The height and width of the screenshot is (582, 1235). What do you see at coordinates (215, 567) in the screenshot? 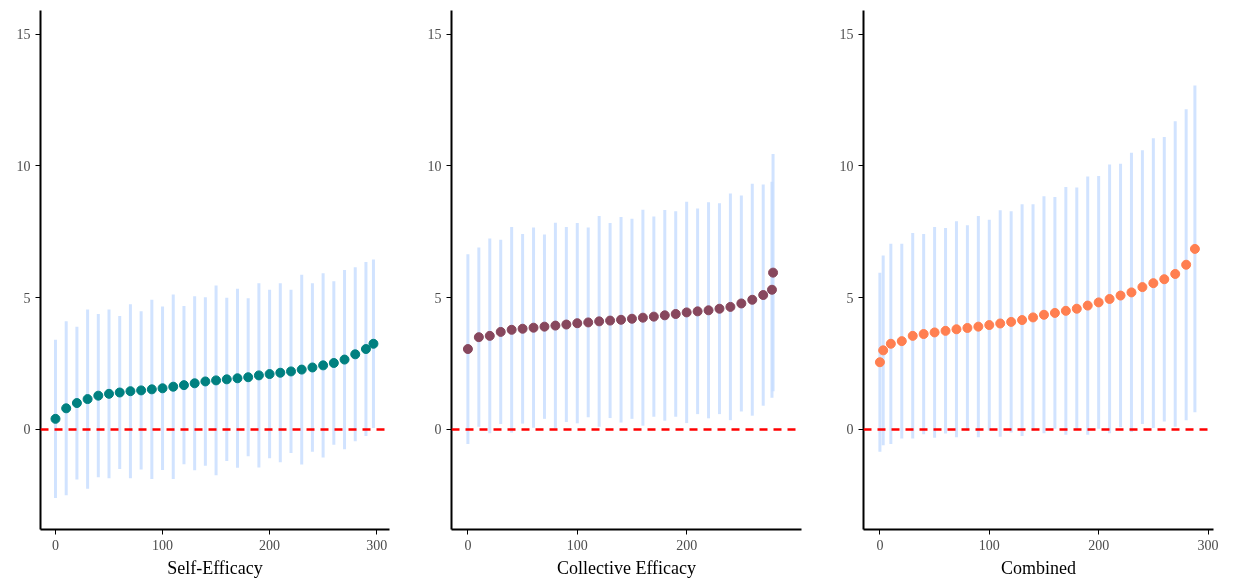
I see `x-axis-title: Self-Efficacy` at bounding box center [215, 567].